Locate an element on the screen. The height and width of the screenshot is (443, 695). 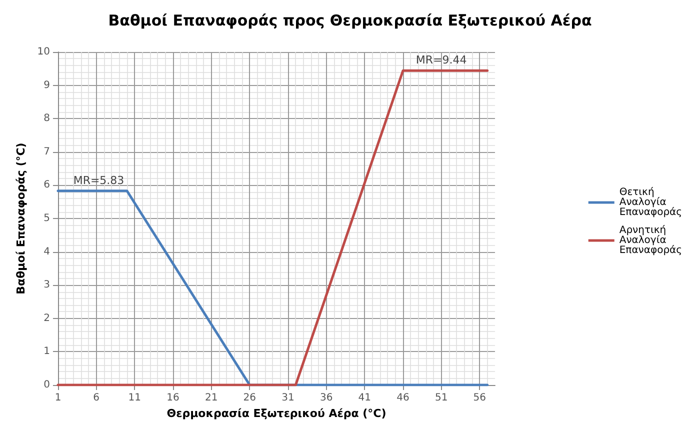
annotation: MR=5.83 is located at coordinates (98, 180).